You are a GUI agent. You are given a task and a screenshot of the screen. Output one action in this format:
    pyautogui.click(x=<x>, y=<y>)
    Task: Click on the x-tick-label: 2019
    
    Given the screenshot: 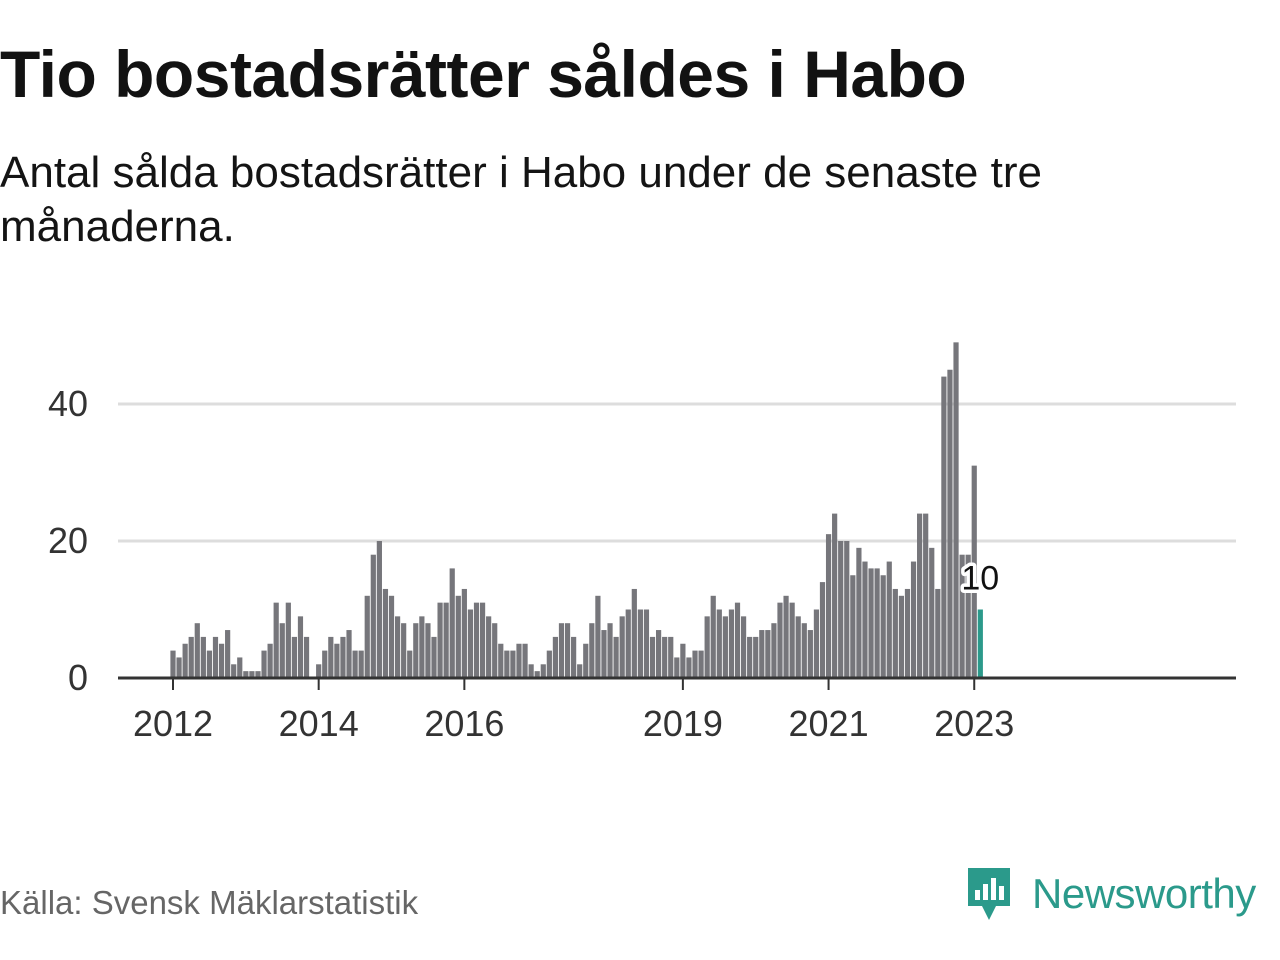 What is the action you would take?
    pyautogui.click(x=683, y=723)
    